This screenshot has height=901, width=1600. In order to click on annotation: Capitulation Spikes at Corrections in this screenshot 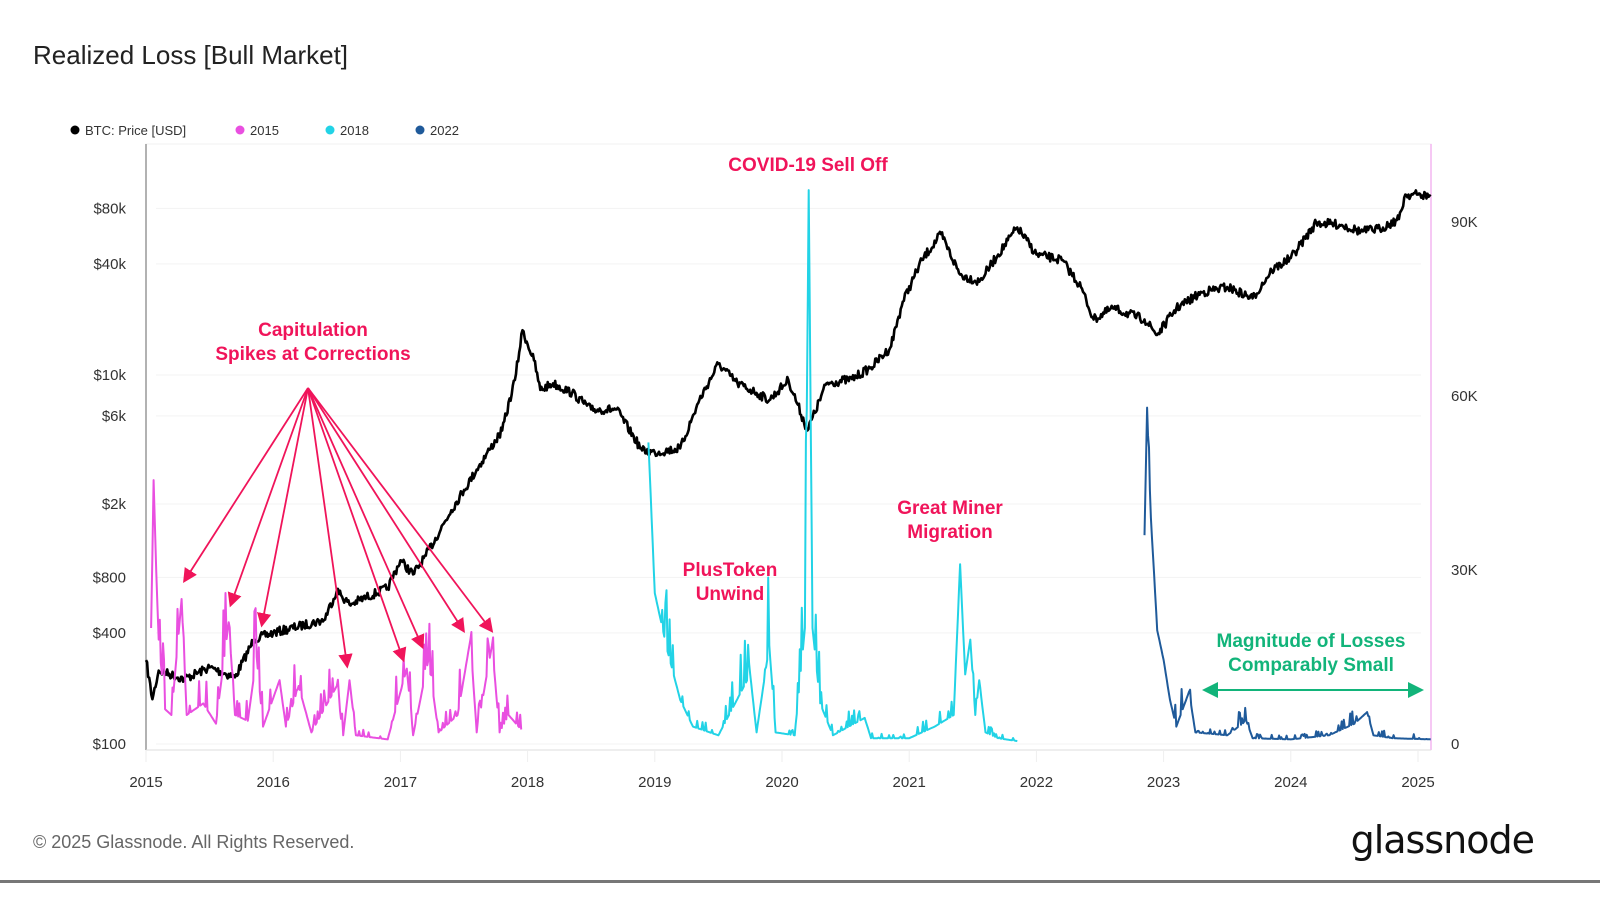, I will do `click(312, 342)`.